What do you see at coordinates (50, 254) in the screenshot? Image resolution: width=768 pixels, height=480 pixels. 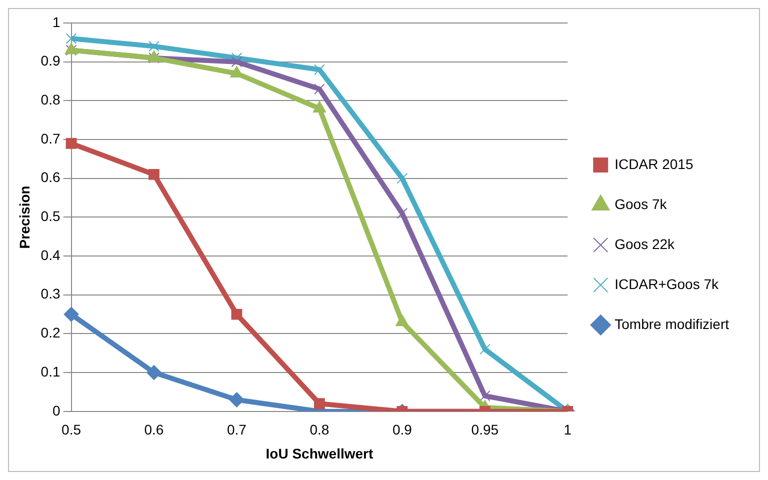 I see `y-tick-label: 0.4` at bounding box center [50, 254].